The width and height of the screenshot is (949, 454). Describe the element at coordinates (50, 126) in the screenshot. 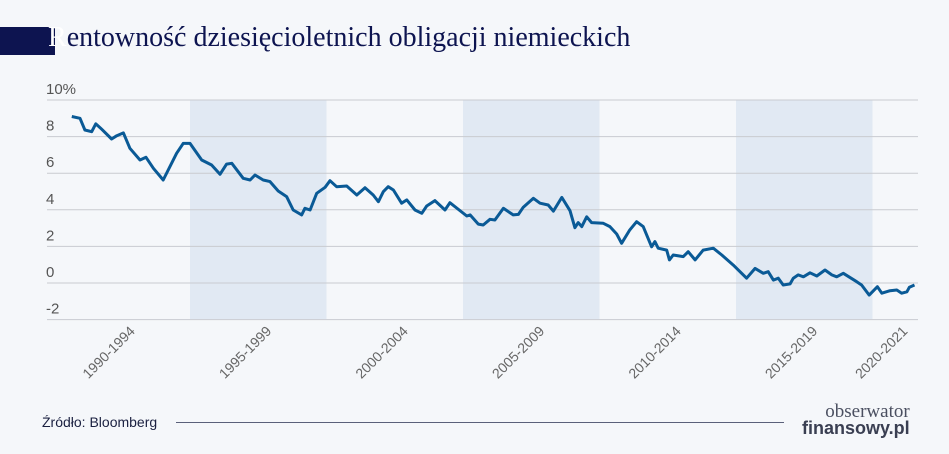

I see `y-tick-label: 8` at that location.